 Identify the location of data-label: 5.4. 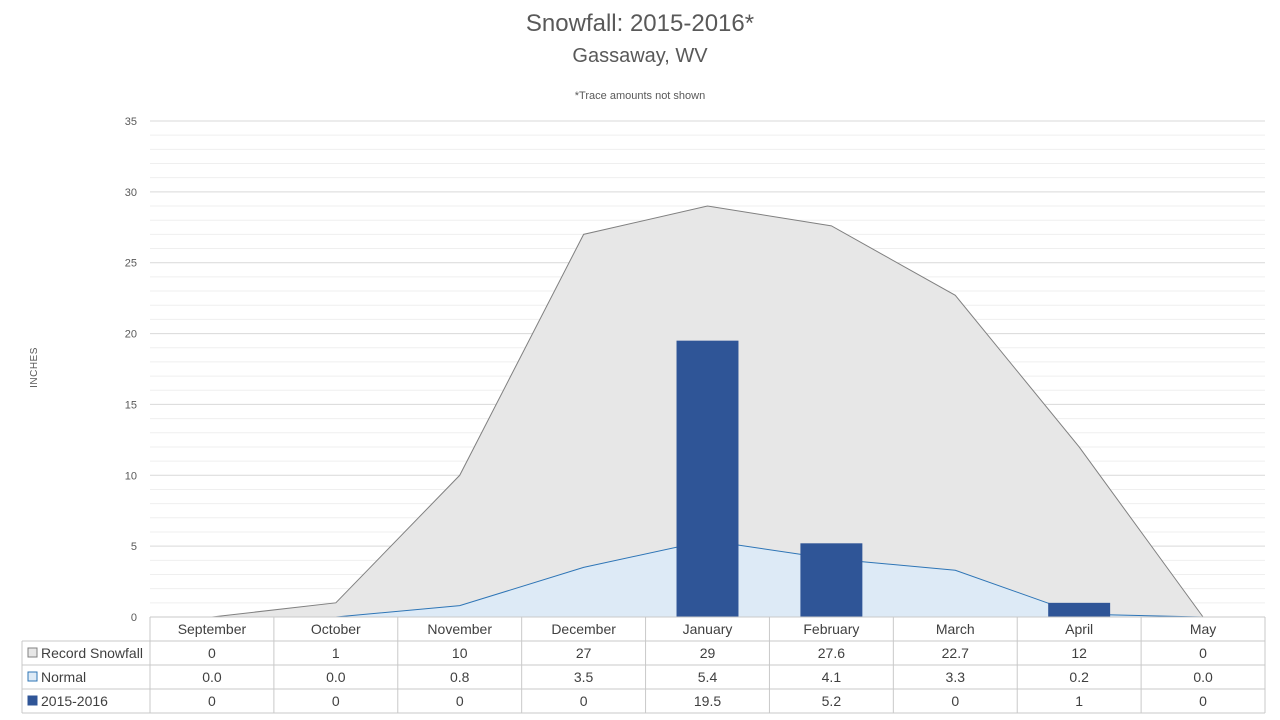
(708, 677).